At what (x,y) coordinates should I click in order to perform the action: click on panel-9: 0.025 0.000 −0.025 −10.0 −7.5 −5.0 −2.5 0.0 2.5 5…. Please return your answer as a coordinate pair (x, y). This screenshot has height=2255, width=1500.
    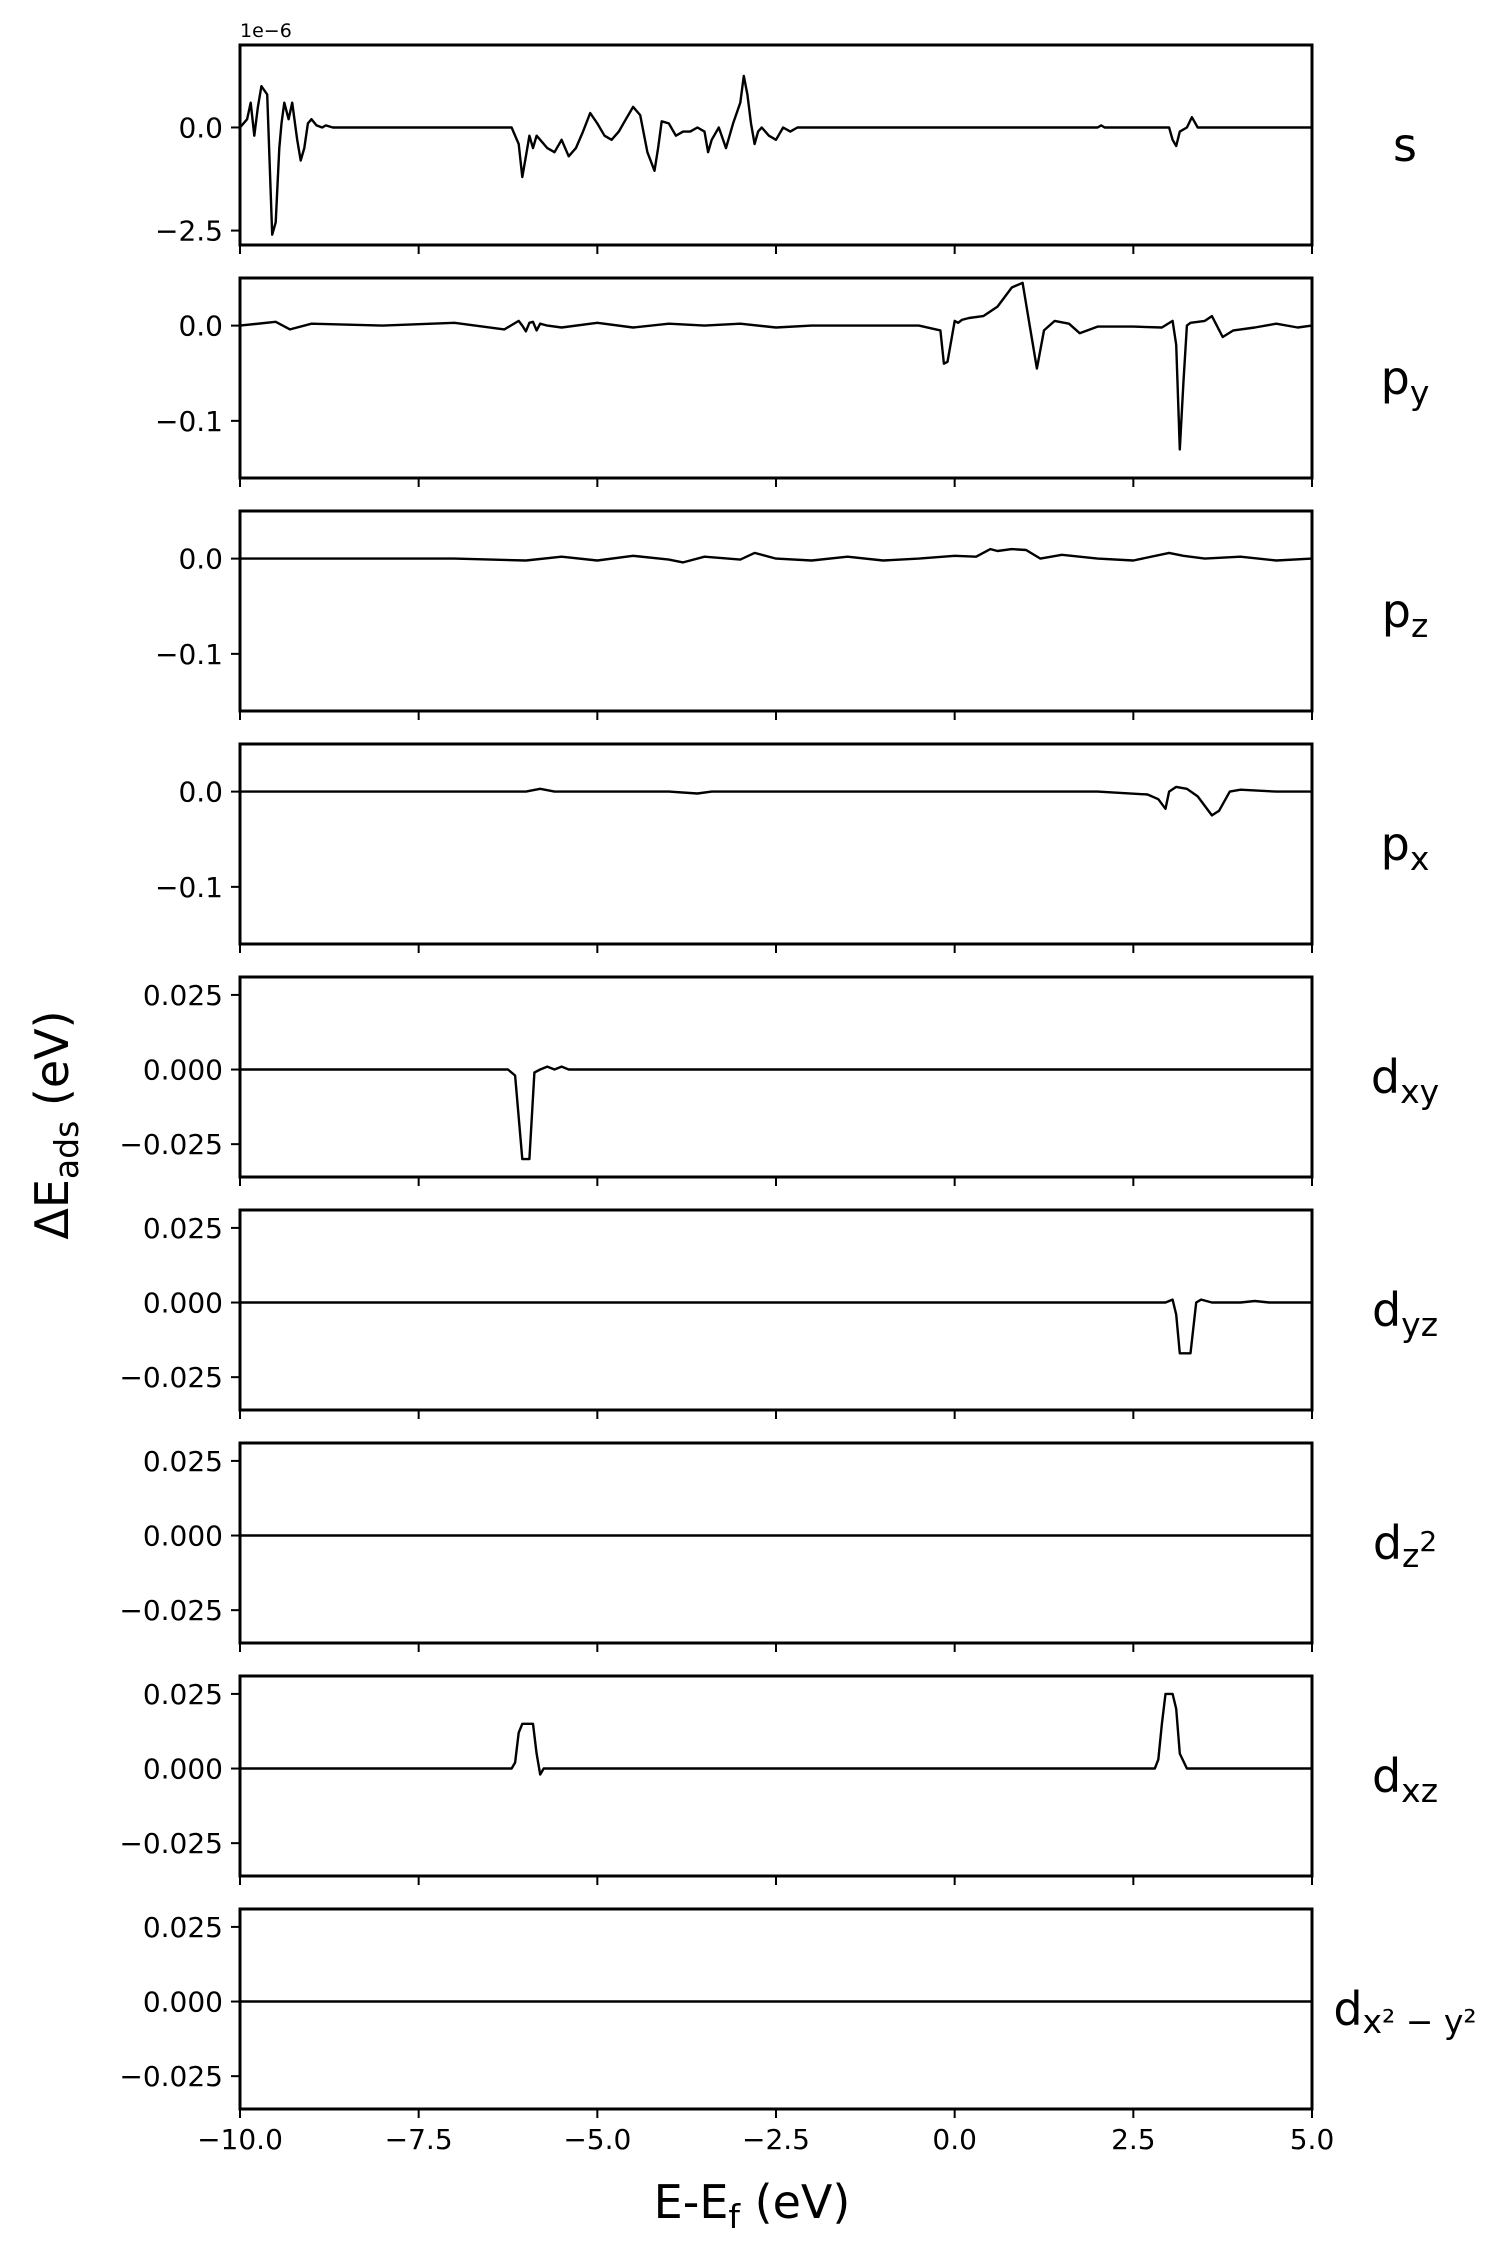
    Looking at the image, I should click on (798, 2031).